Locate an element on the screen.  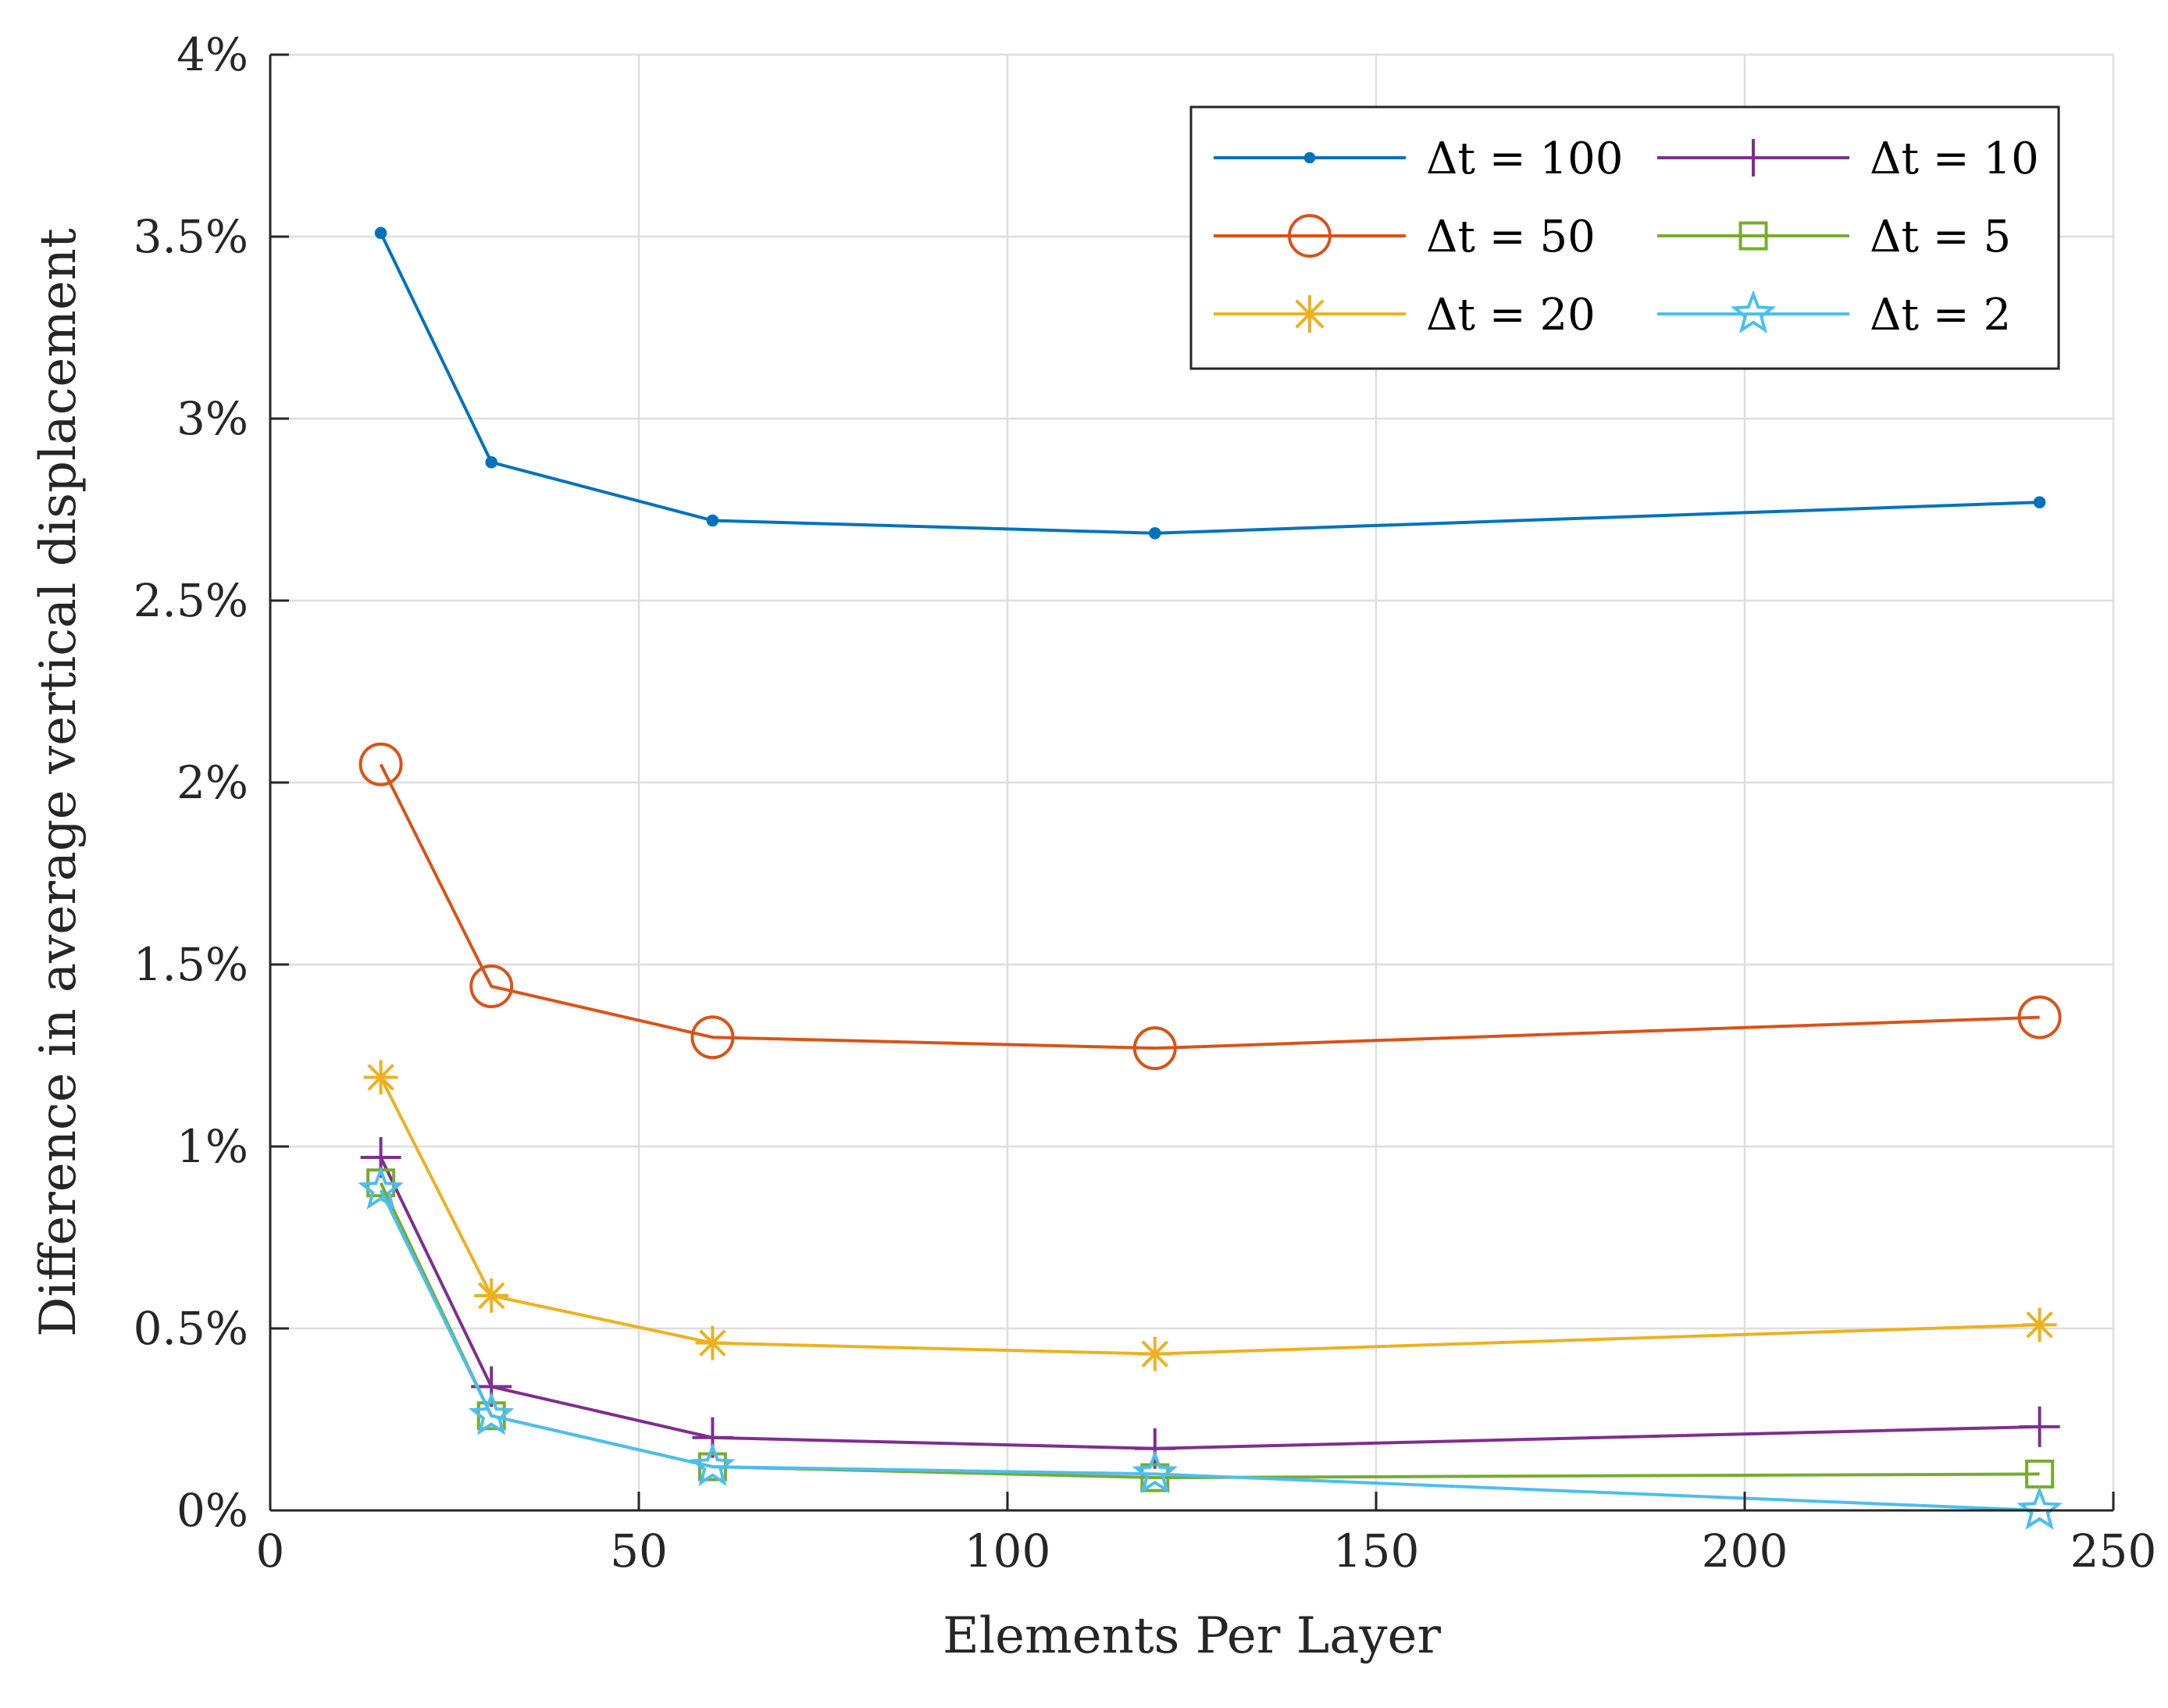
y-tick-label: 0% is located at coordinates (212, 1510).